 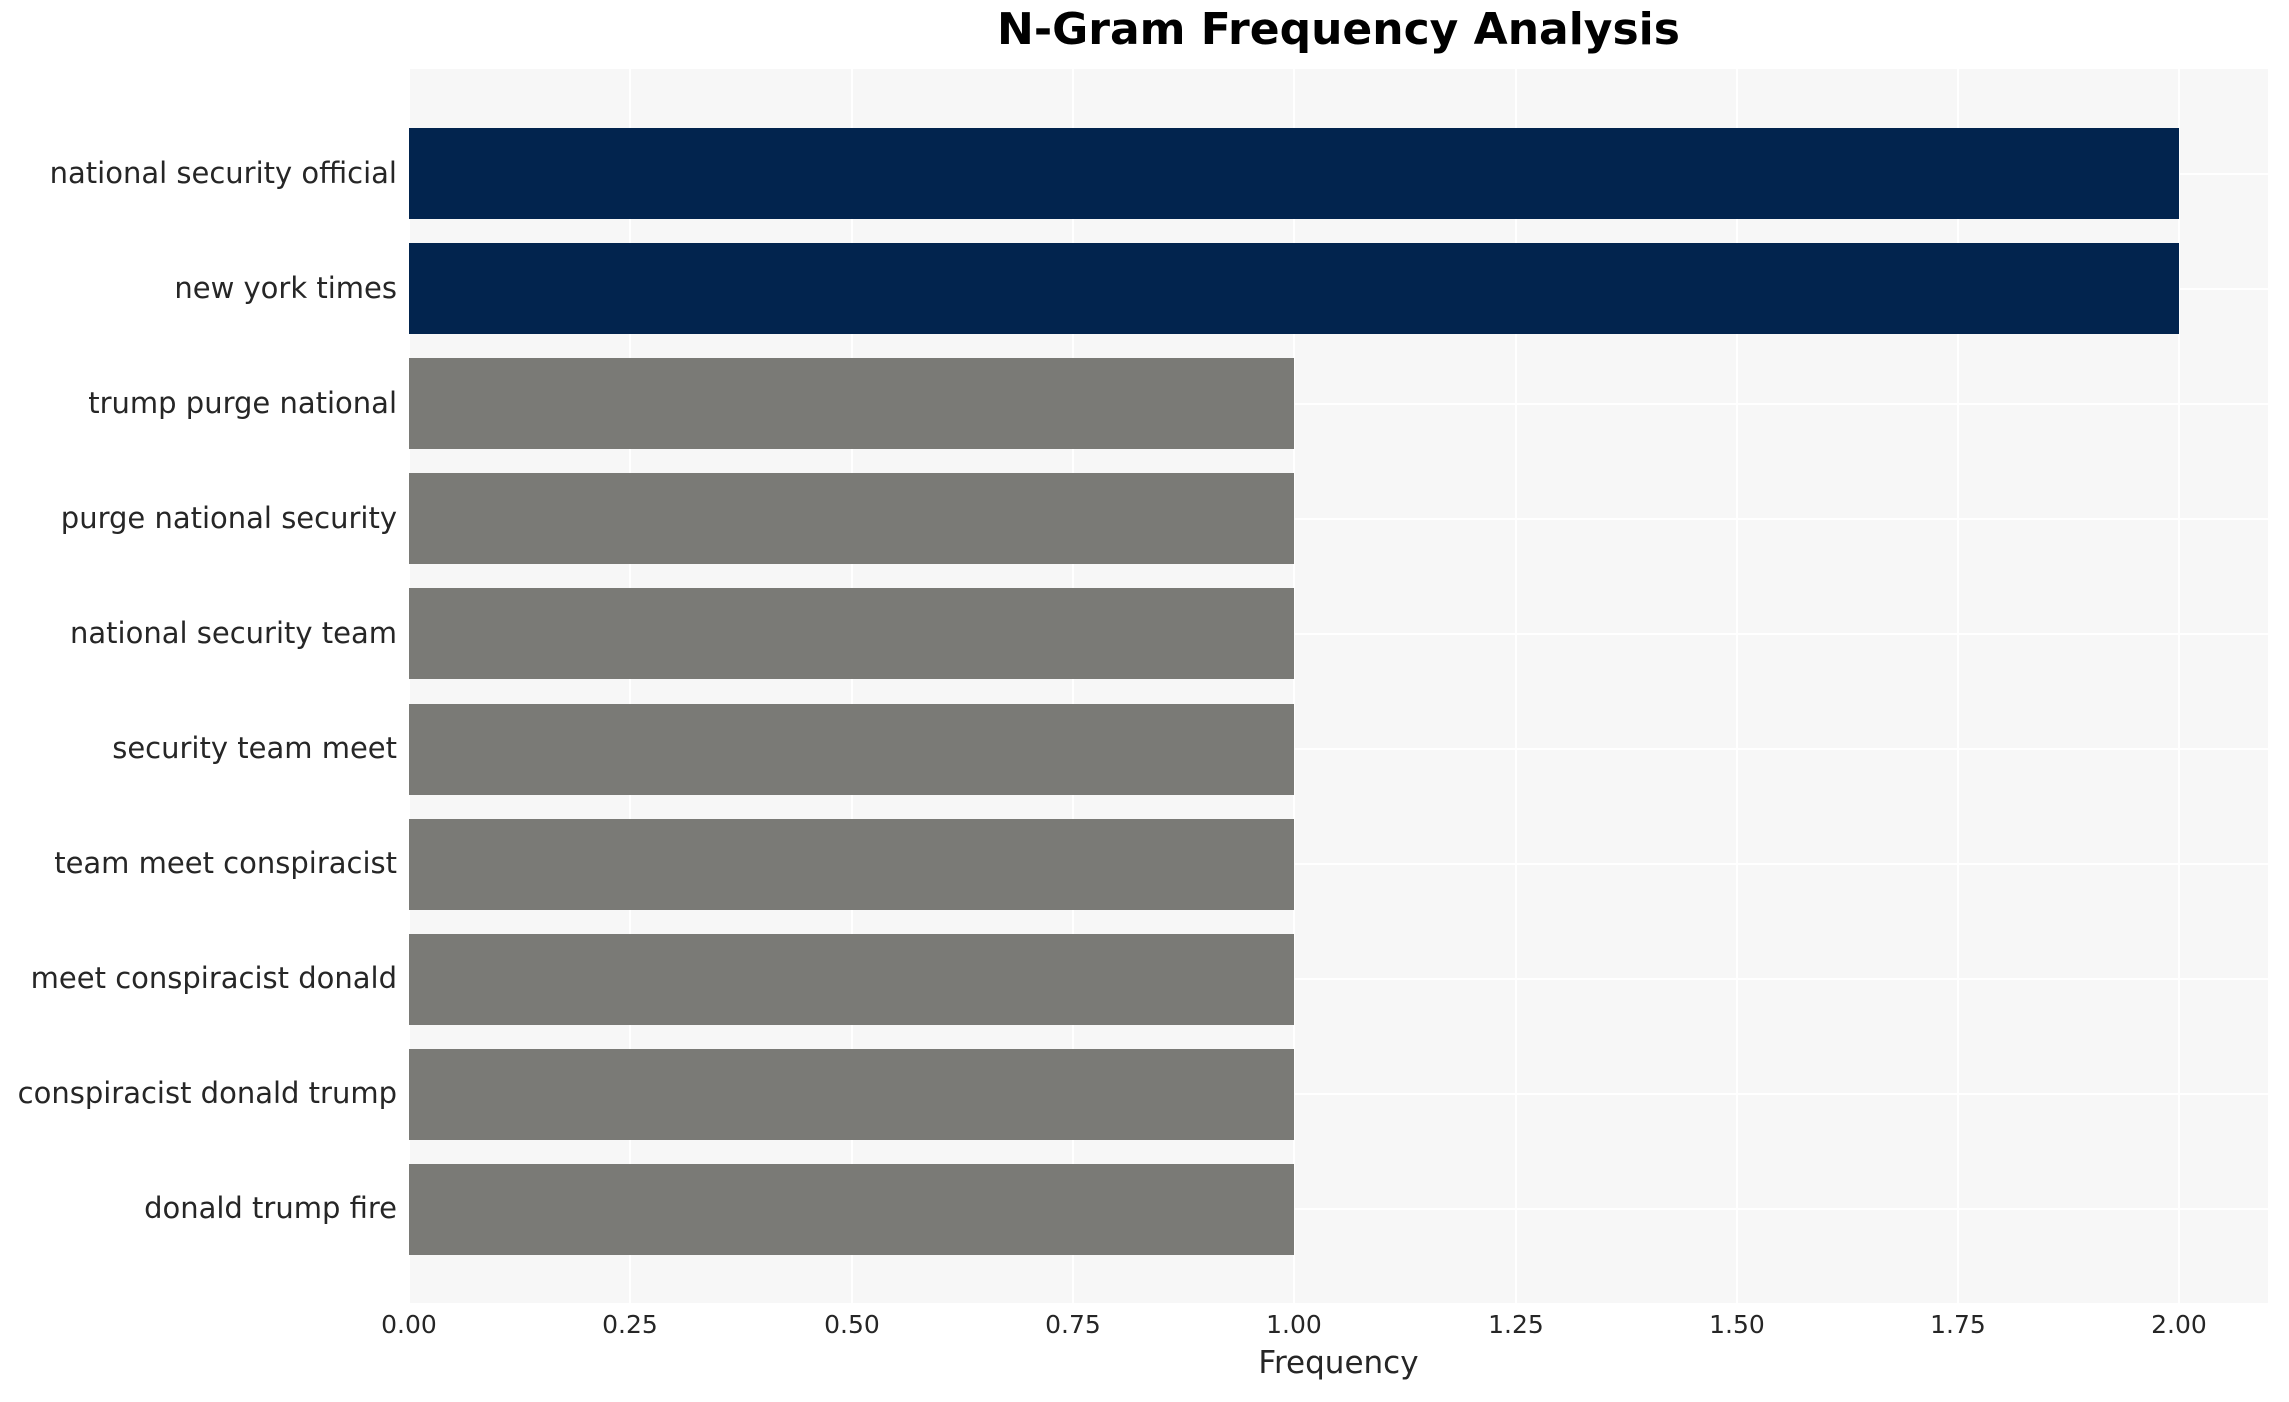 I want to click on chart-title: N-Gram Frequency Analysis, so click(x=1338, y=29).